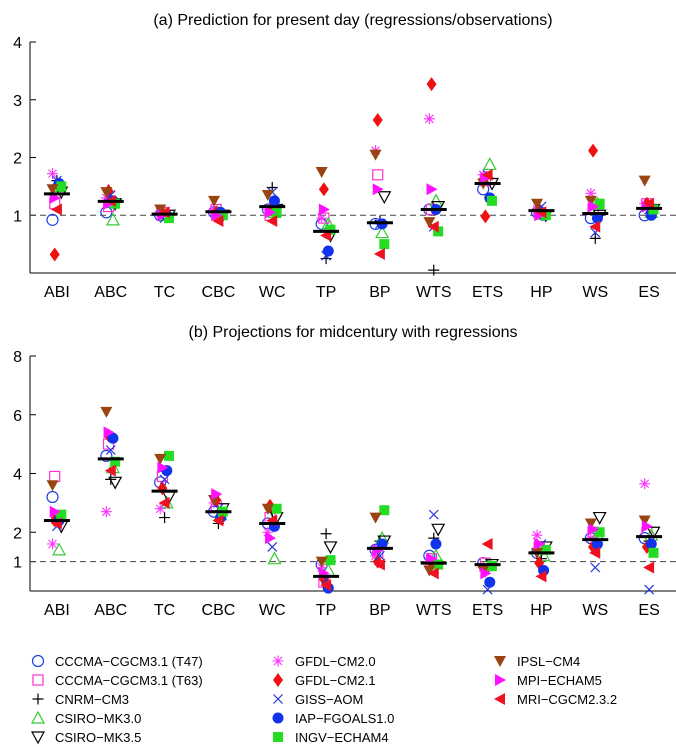 The width and height of the screenshot is (676, 747). Describe the element at coordinates (645, 484) in the screenshot. I see `panel-b-point-gfdl-cm2-0-es` at that location.